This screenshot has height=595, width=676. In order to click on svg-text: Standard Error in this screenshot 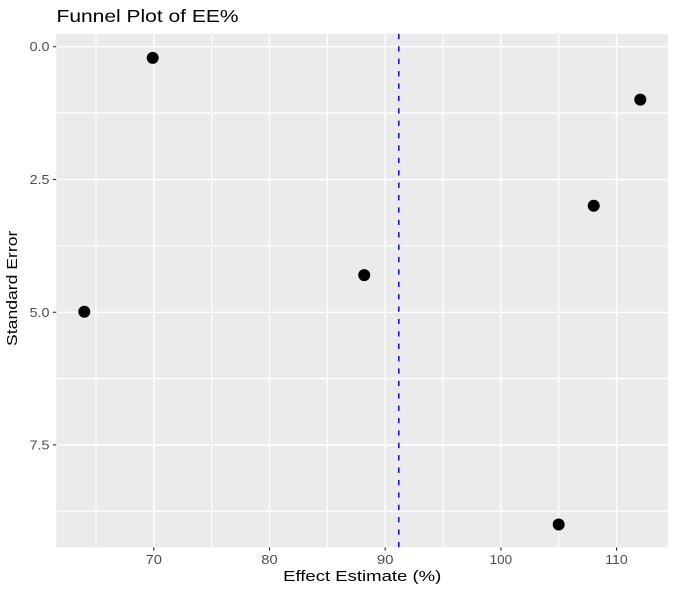, I will do `click(13, 288)`.